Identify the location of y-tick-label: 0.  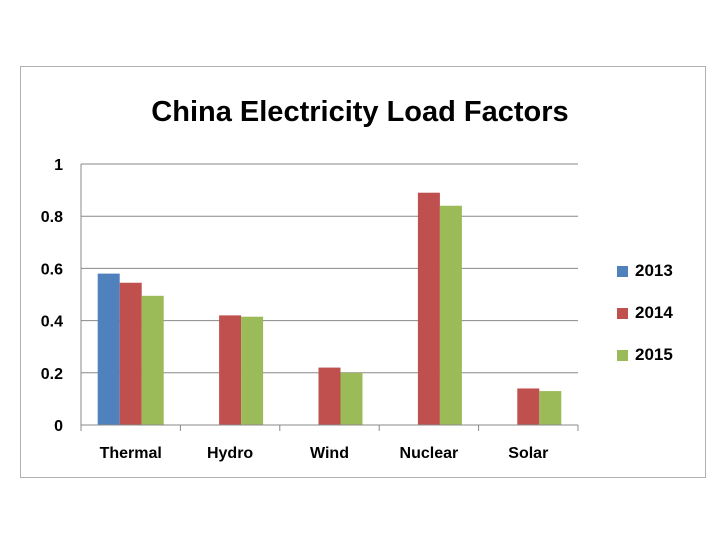
(58, 426).